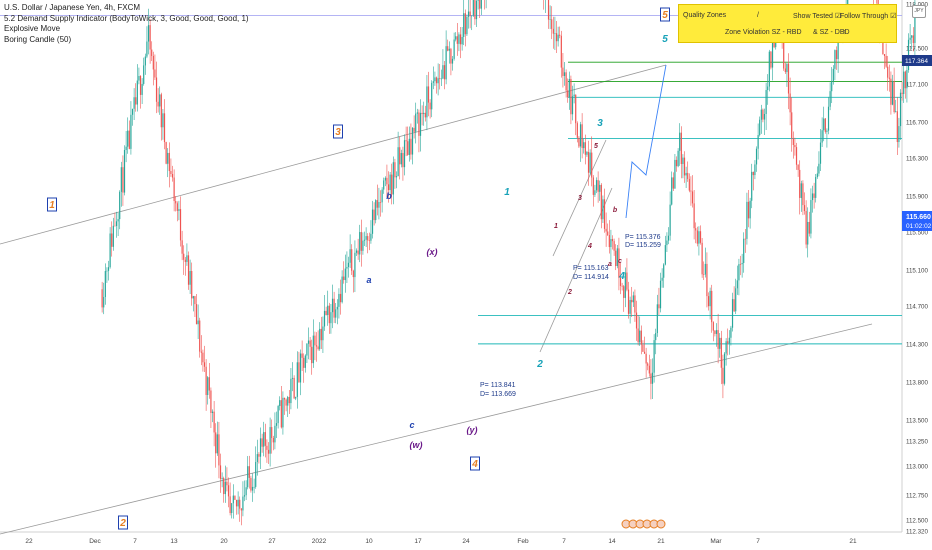 The height and width of the screenshot is (550, 932). I want to click on show-tested-toggle: Show Tested ☑, so click(817, 16).